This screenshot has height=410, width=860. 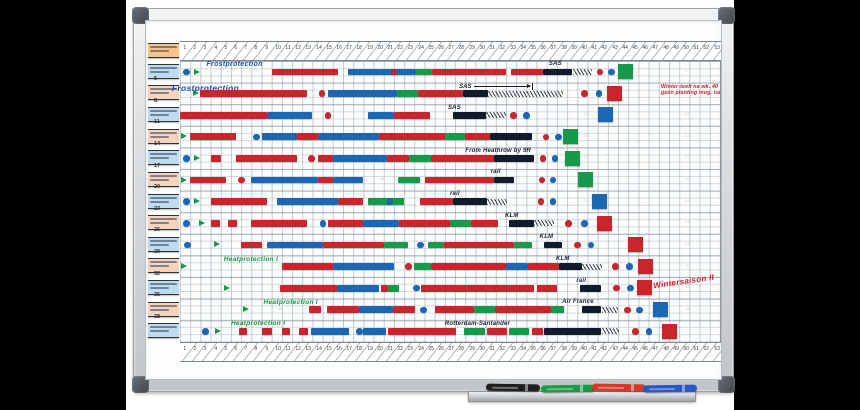 I want to click on week-label-text: 47, so click(x=655, y=349).